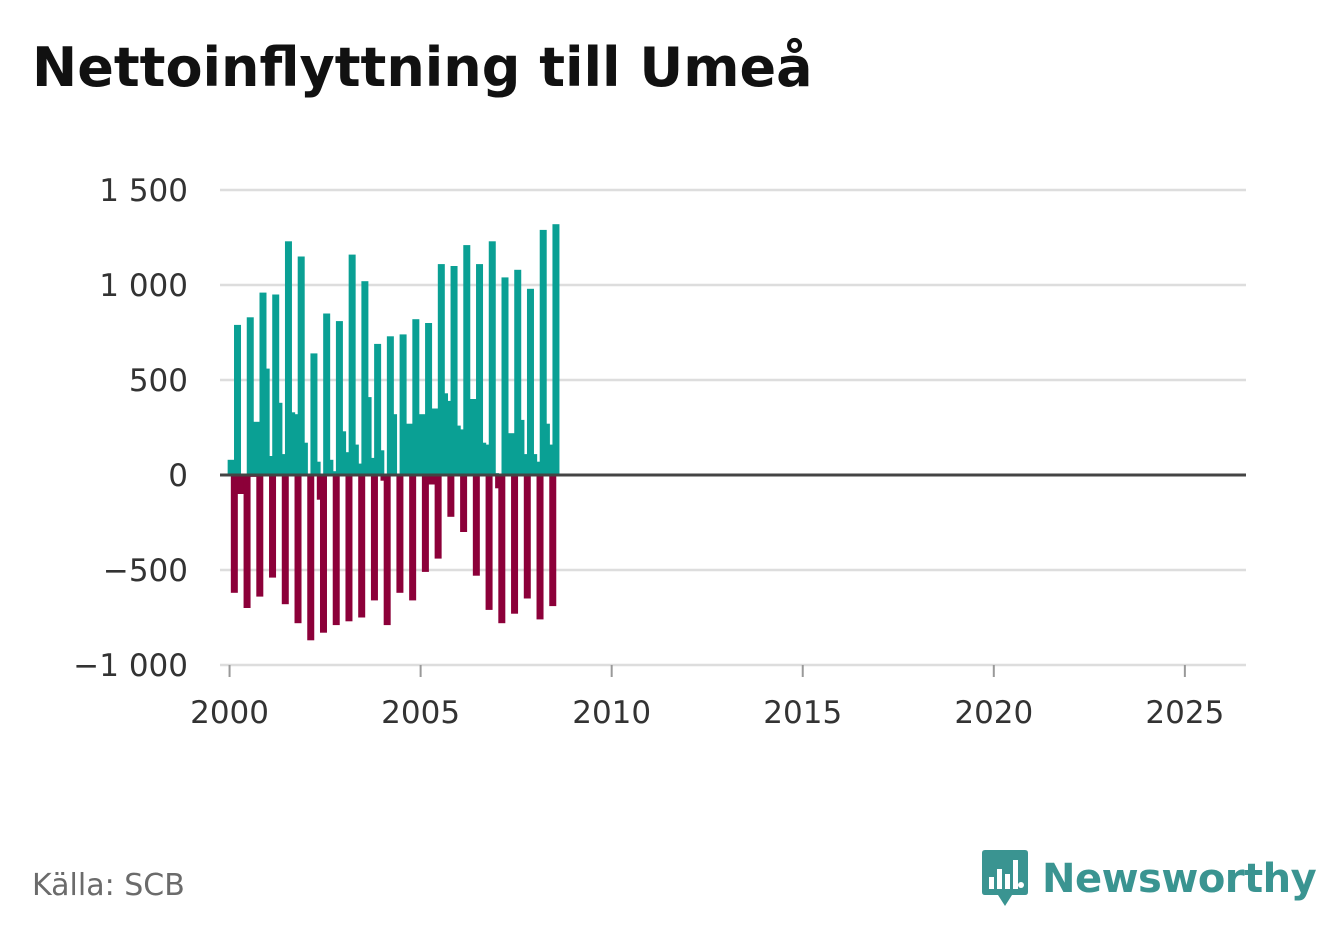 Image resolution: width=1322 pixels, height=939 pixels. What do you see at coordinates (108, 885) in the screenshot?
I see `source-label: Källa: SCB` at bounding box center [108, 885].